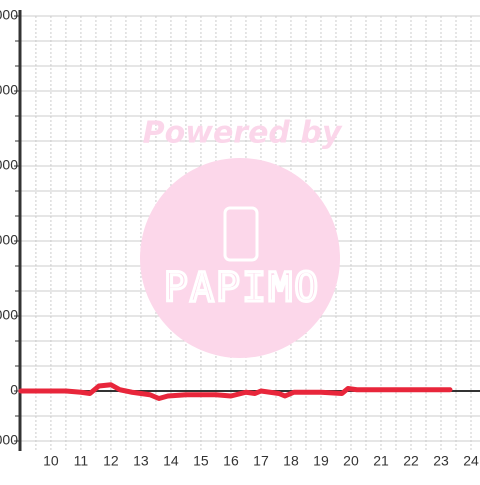 The image size is (480, 485). I want to click on x-tick-label: 13, so click(141, 461).